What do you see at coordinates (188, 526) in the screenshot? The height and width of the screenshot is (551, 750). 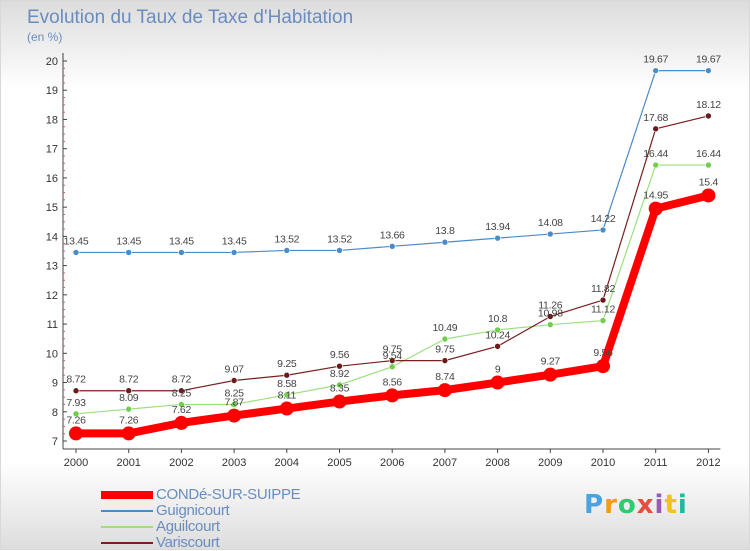 I see `legend-label: Aguilcourt` at bounding box center [188, 526].